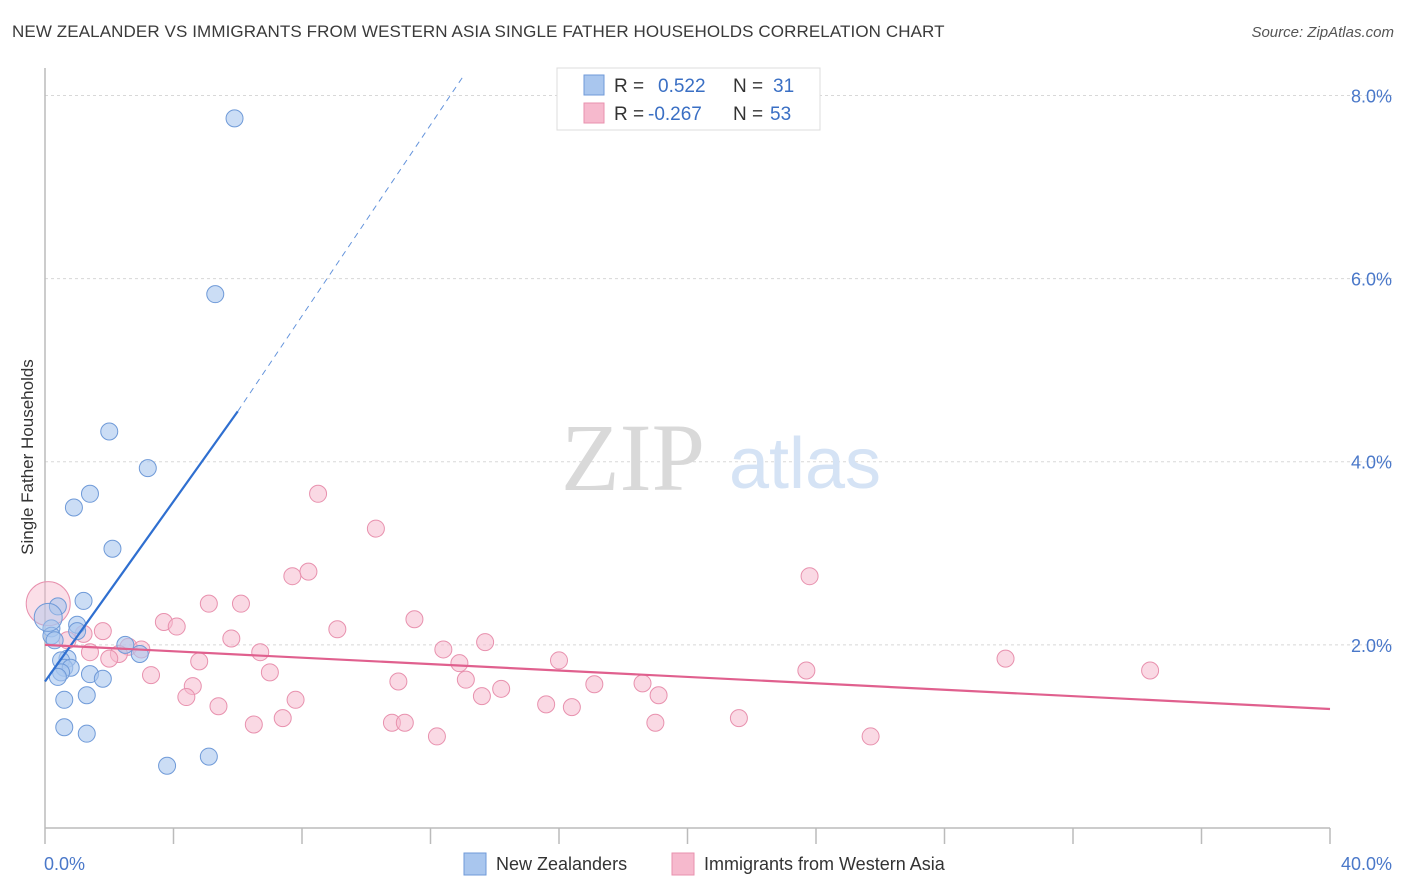  What do you see at coordinates (64, 864) in the screenshot?
I see `x-tick-label: 0.0%` at bounding box center [64, 864].